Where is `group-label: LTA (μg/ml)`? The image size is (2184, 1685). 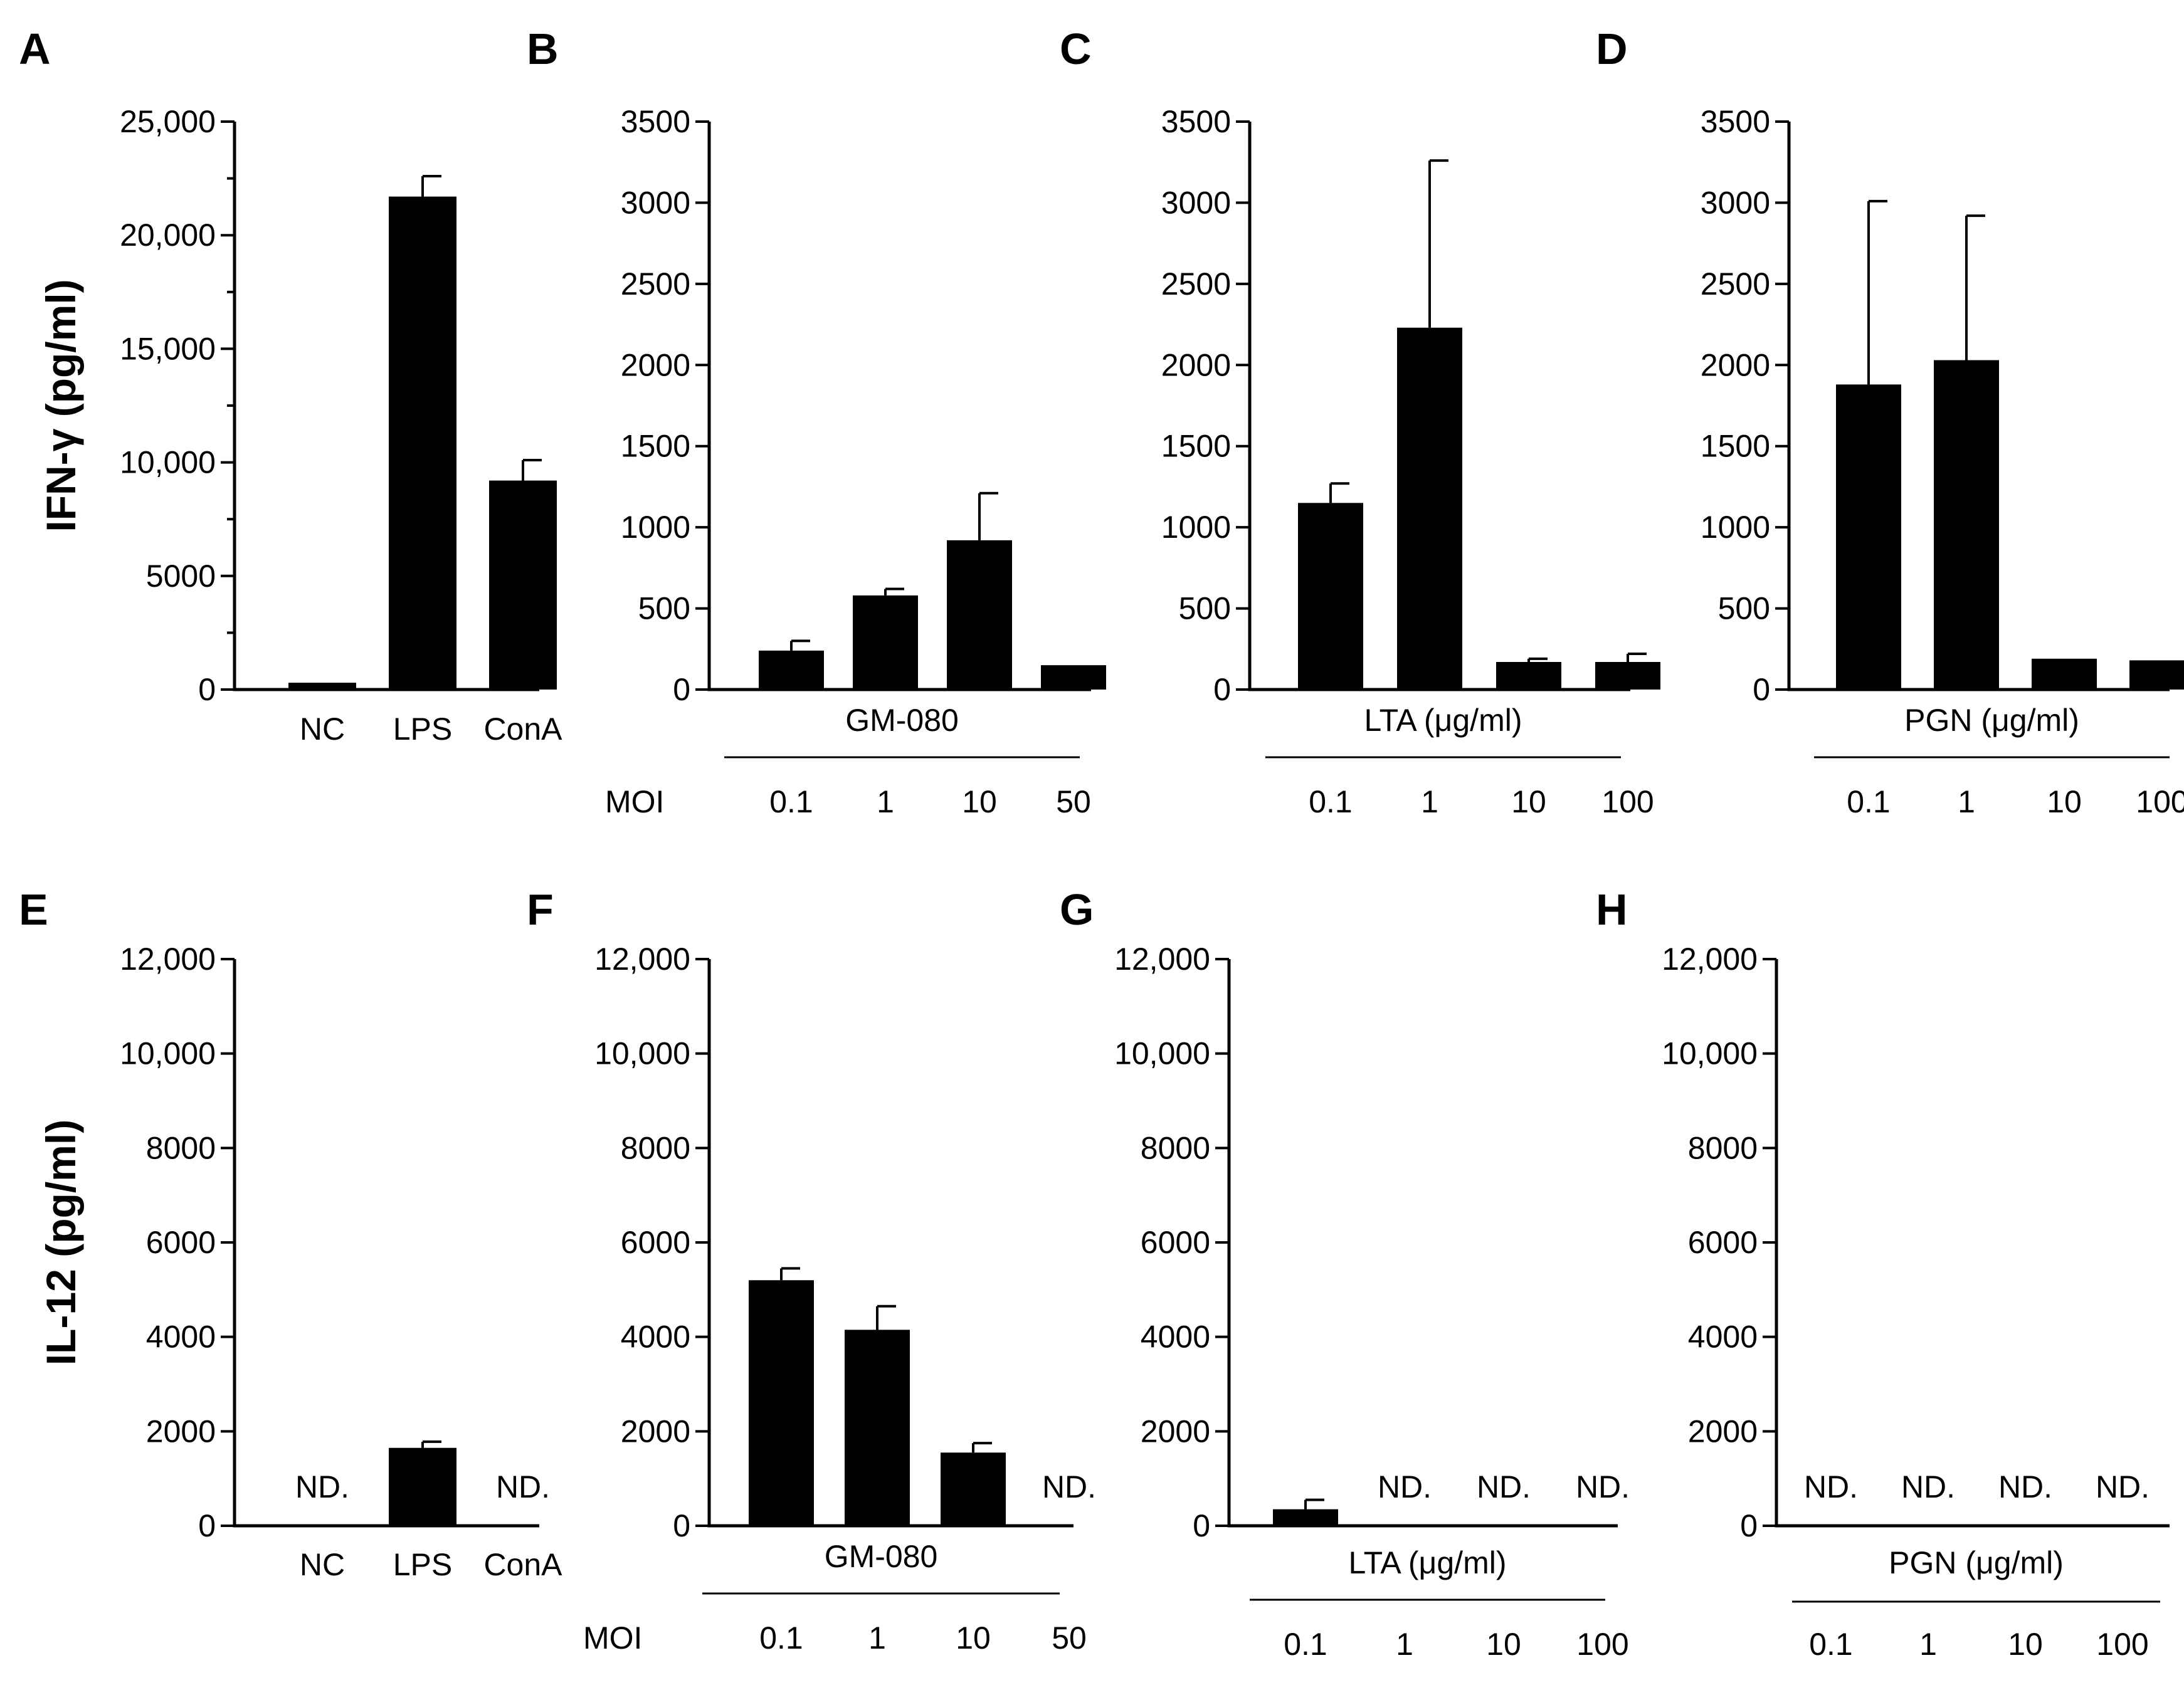
group-label: LTA (μg/ml) is located at coordinates (1443, 720).